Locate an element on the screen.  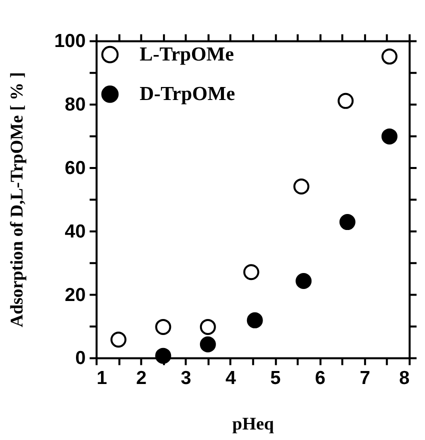
x-axis-title: pHeq is located at coordinates (253, 424).